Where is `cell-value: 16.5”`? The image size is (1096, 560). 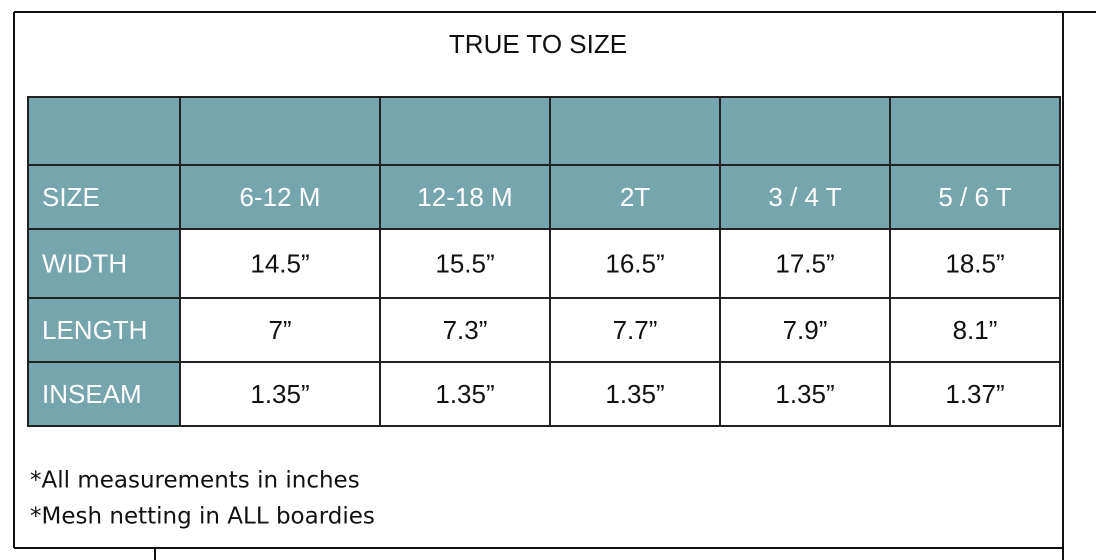
cell-value: 16.5” is located at coordinates (634, 263).